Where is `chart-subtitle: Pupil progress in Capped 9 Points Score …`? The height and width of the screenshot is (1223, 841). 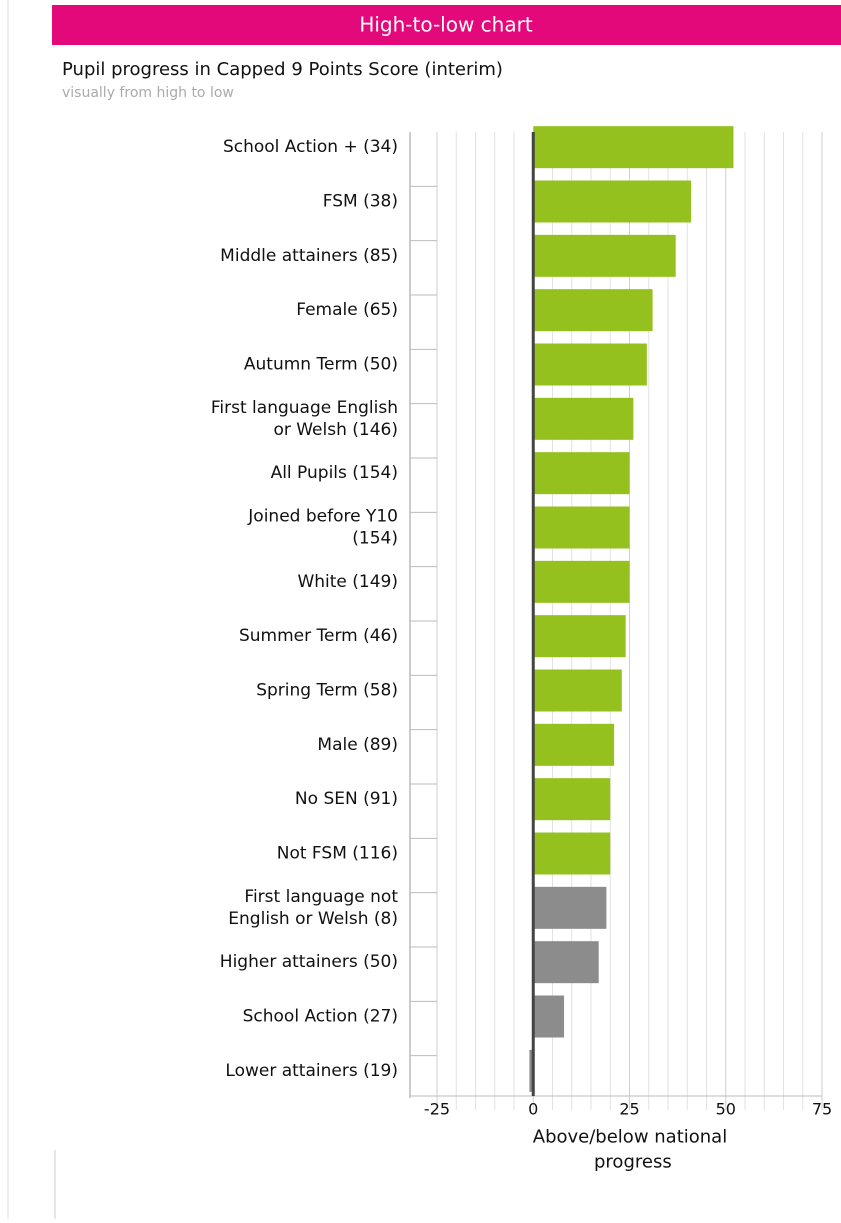 chart-subtitle: Pupil progress in Capped 9 Points Score … is located at coordinates (282, 69).